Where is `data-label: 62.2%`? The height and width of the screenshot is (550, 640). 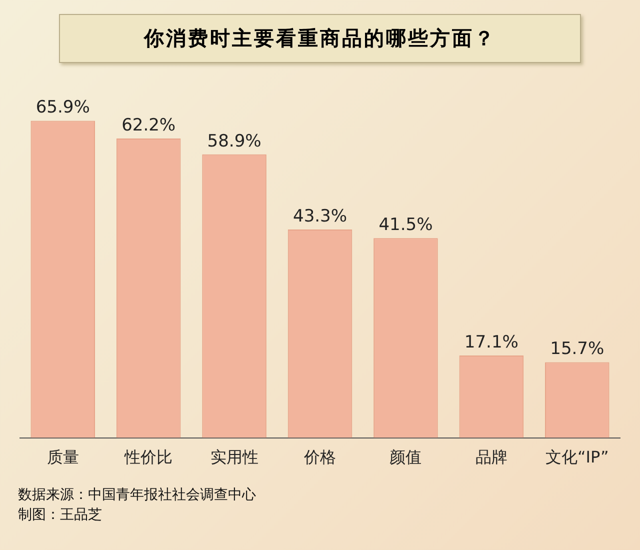
data-label: 62.2% is located at coordinates (149, 125).